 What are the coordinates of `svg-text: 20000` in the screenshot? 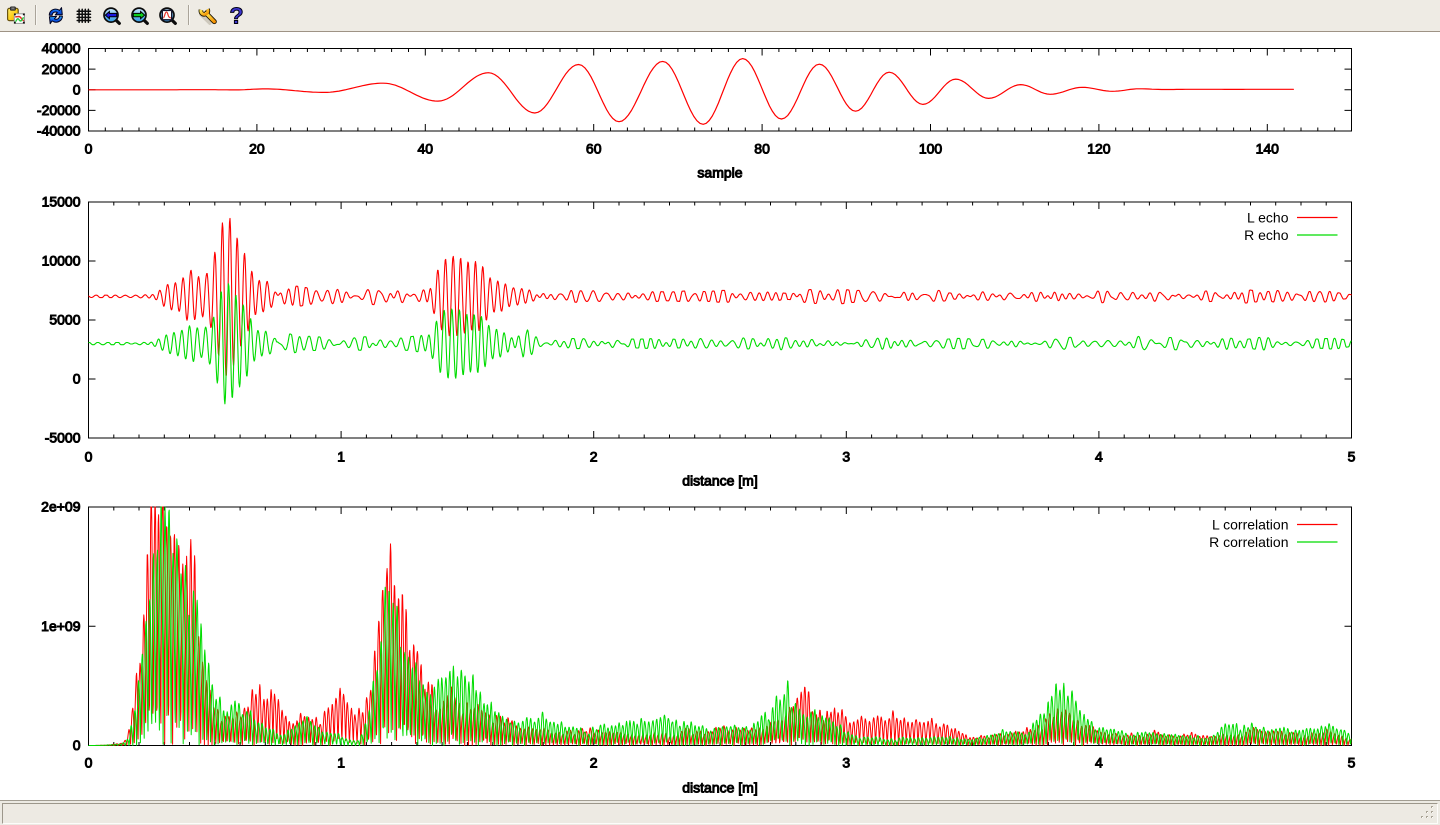 It's located at (61, 69).